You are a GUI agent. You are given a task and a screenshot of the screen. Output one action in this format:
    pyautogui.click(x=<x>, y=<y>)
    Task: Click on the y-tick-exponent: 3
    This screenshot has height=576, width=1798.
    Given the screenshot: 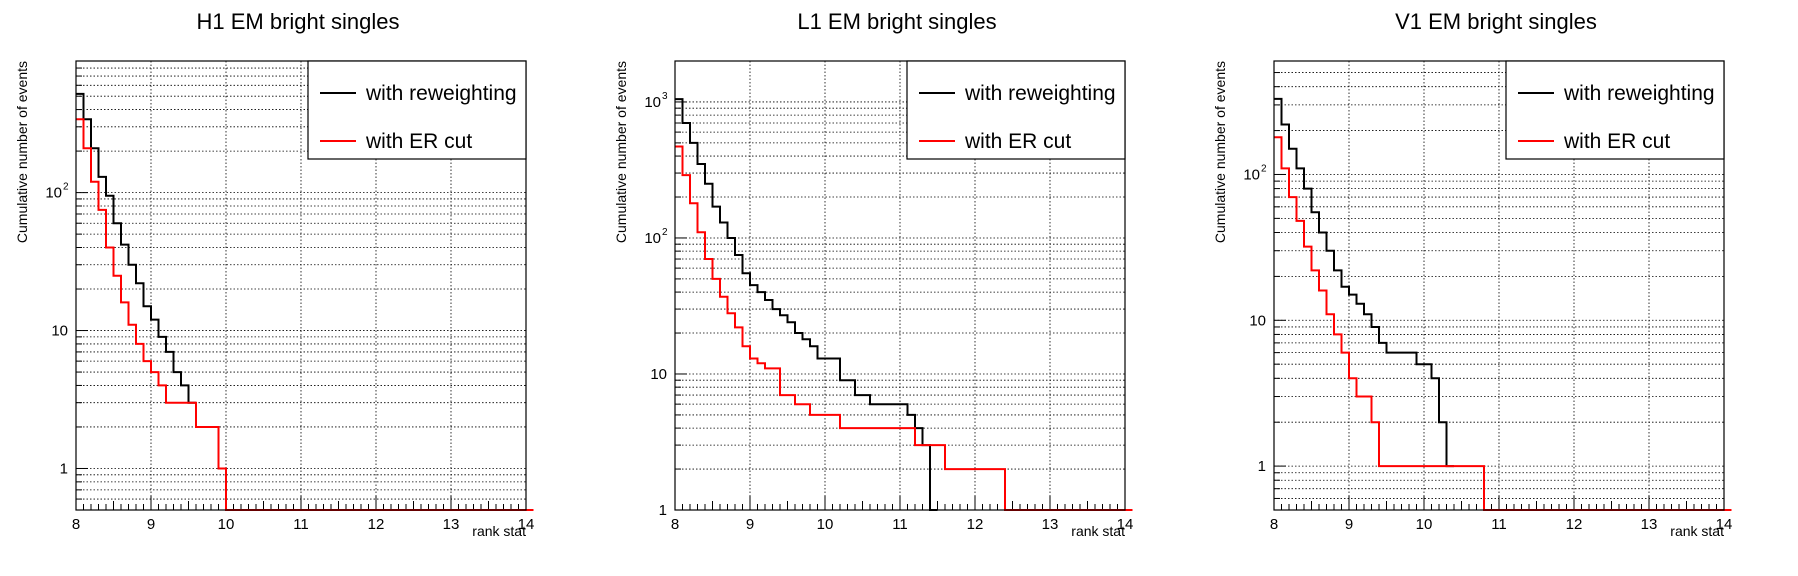 What is the action you would take?
    pyautogui.click(x=665, y=96)
    